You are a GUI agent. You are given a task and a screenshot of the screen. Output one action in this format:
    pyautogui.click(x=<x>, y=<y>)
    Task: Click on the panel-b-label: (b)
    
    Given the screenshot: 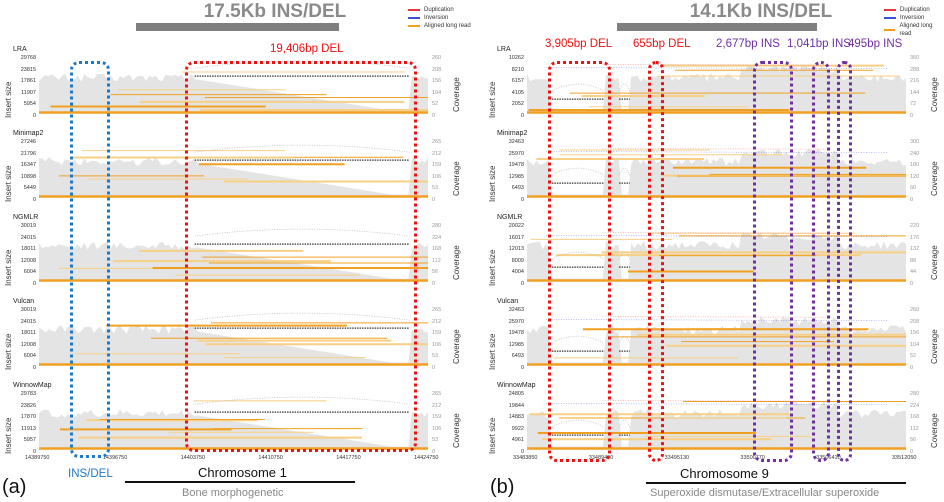 What is the action you would take?
    pyautogui.click(x=502, y=487)
    